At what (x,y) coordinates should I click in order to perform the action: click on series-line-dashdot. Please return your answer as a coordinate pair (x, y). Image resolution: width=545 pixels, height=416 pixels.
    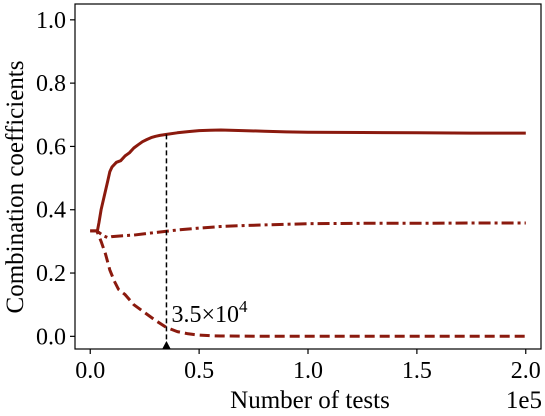
    Looking at the image, I should click on (308, 230).